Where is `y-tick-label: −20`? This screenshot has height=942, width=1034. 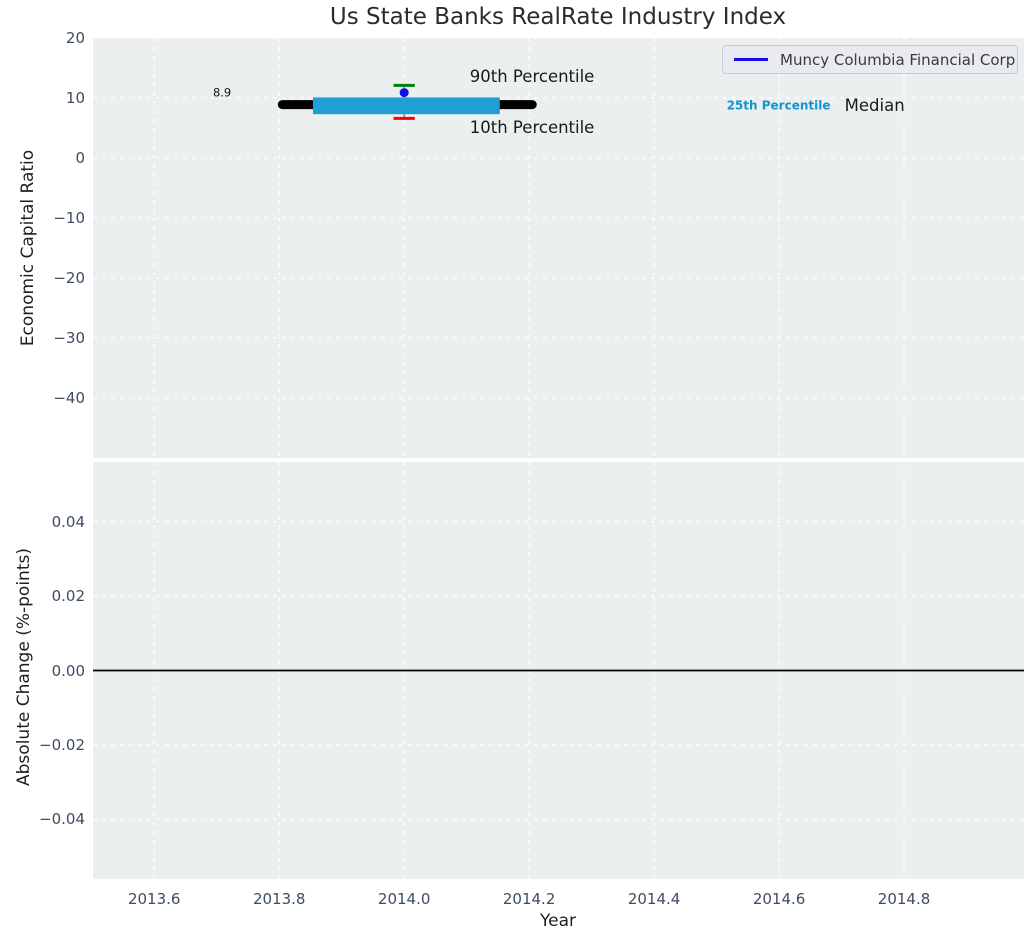
y-tick-label: −20 is located at coordinates (69, 278).